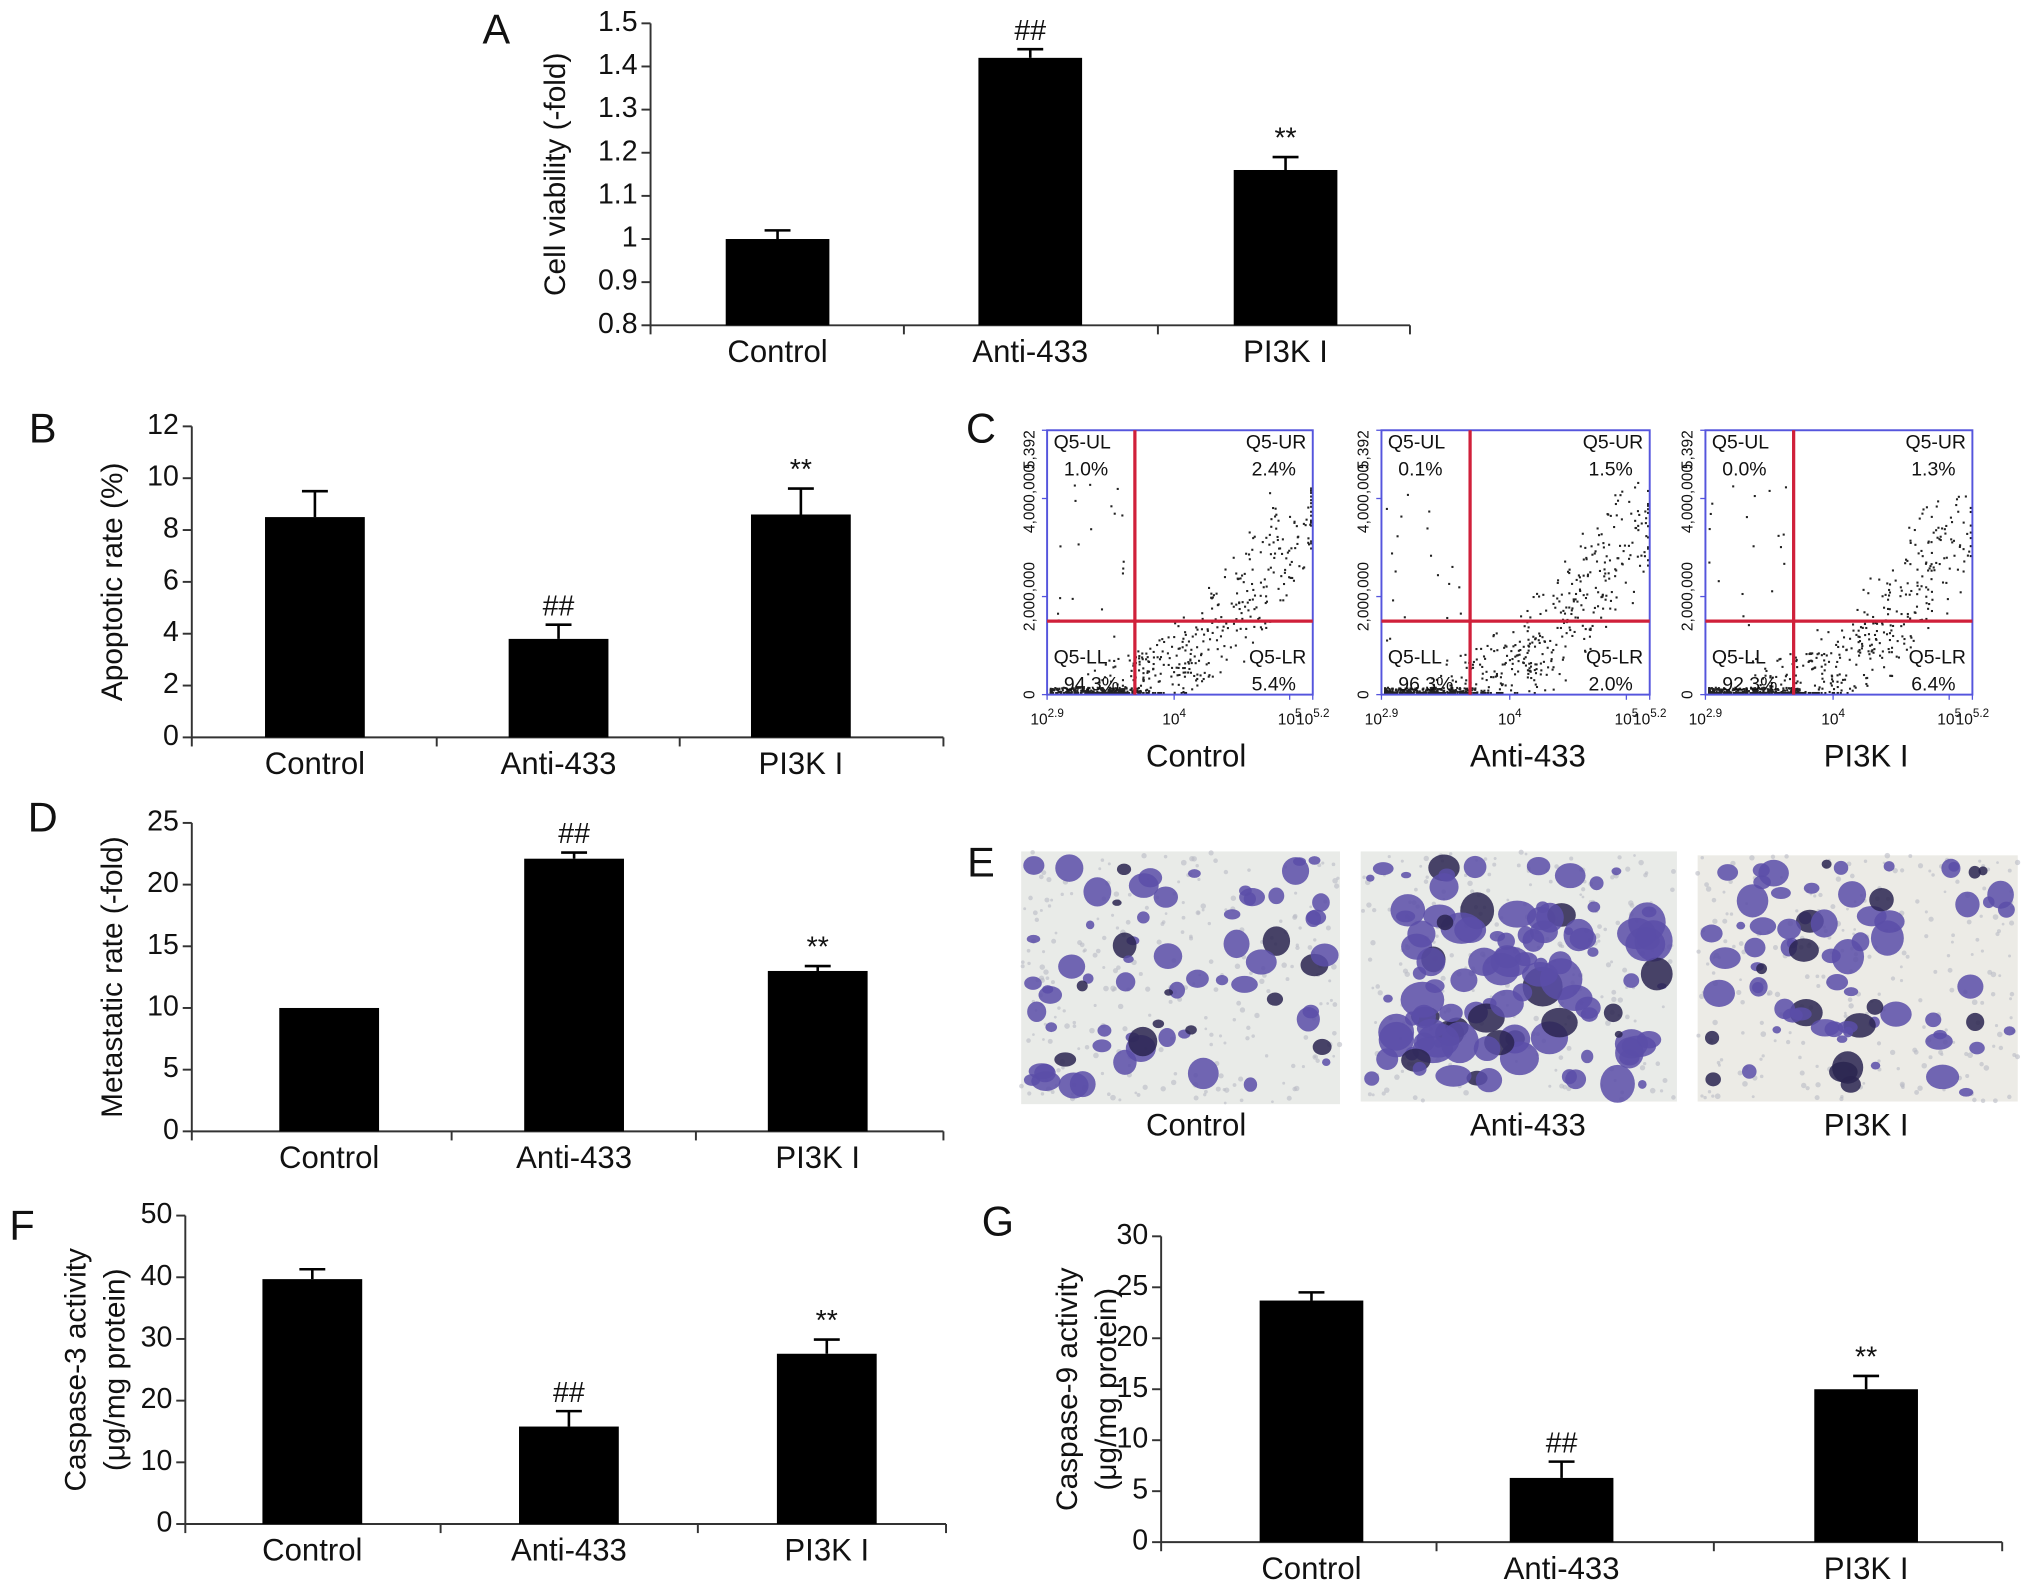 The height and width of the screenshot is (1594, 2032). Describe the element at coordinates (1981, 713) in the screenshot. I see `tick-exponent: 5.2` at that location.